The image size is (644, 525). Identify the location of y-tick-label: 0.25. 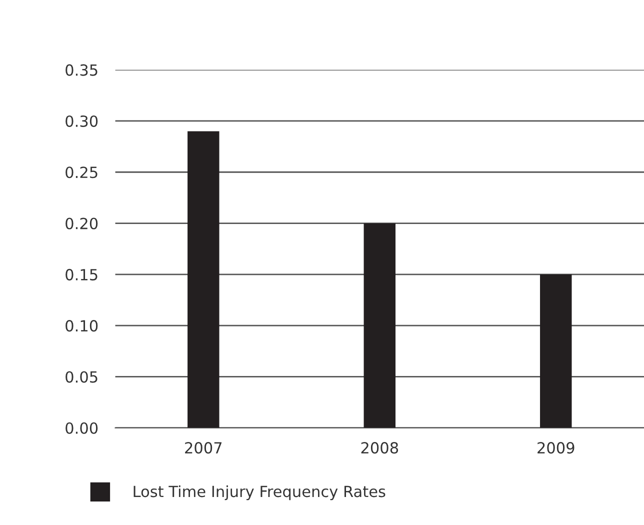
(82, 172).